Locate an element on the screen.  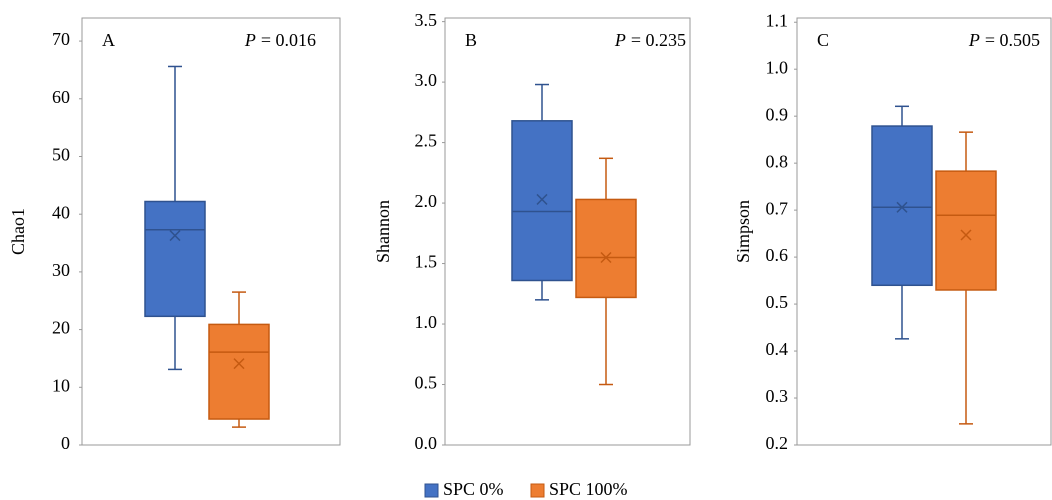
p-value-text: = 0.505 is located at coordinates (1012, 40).